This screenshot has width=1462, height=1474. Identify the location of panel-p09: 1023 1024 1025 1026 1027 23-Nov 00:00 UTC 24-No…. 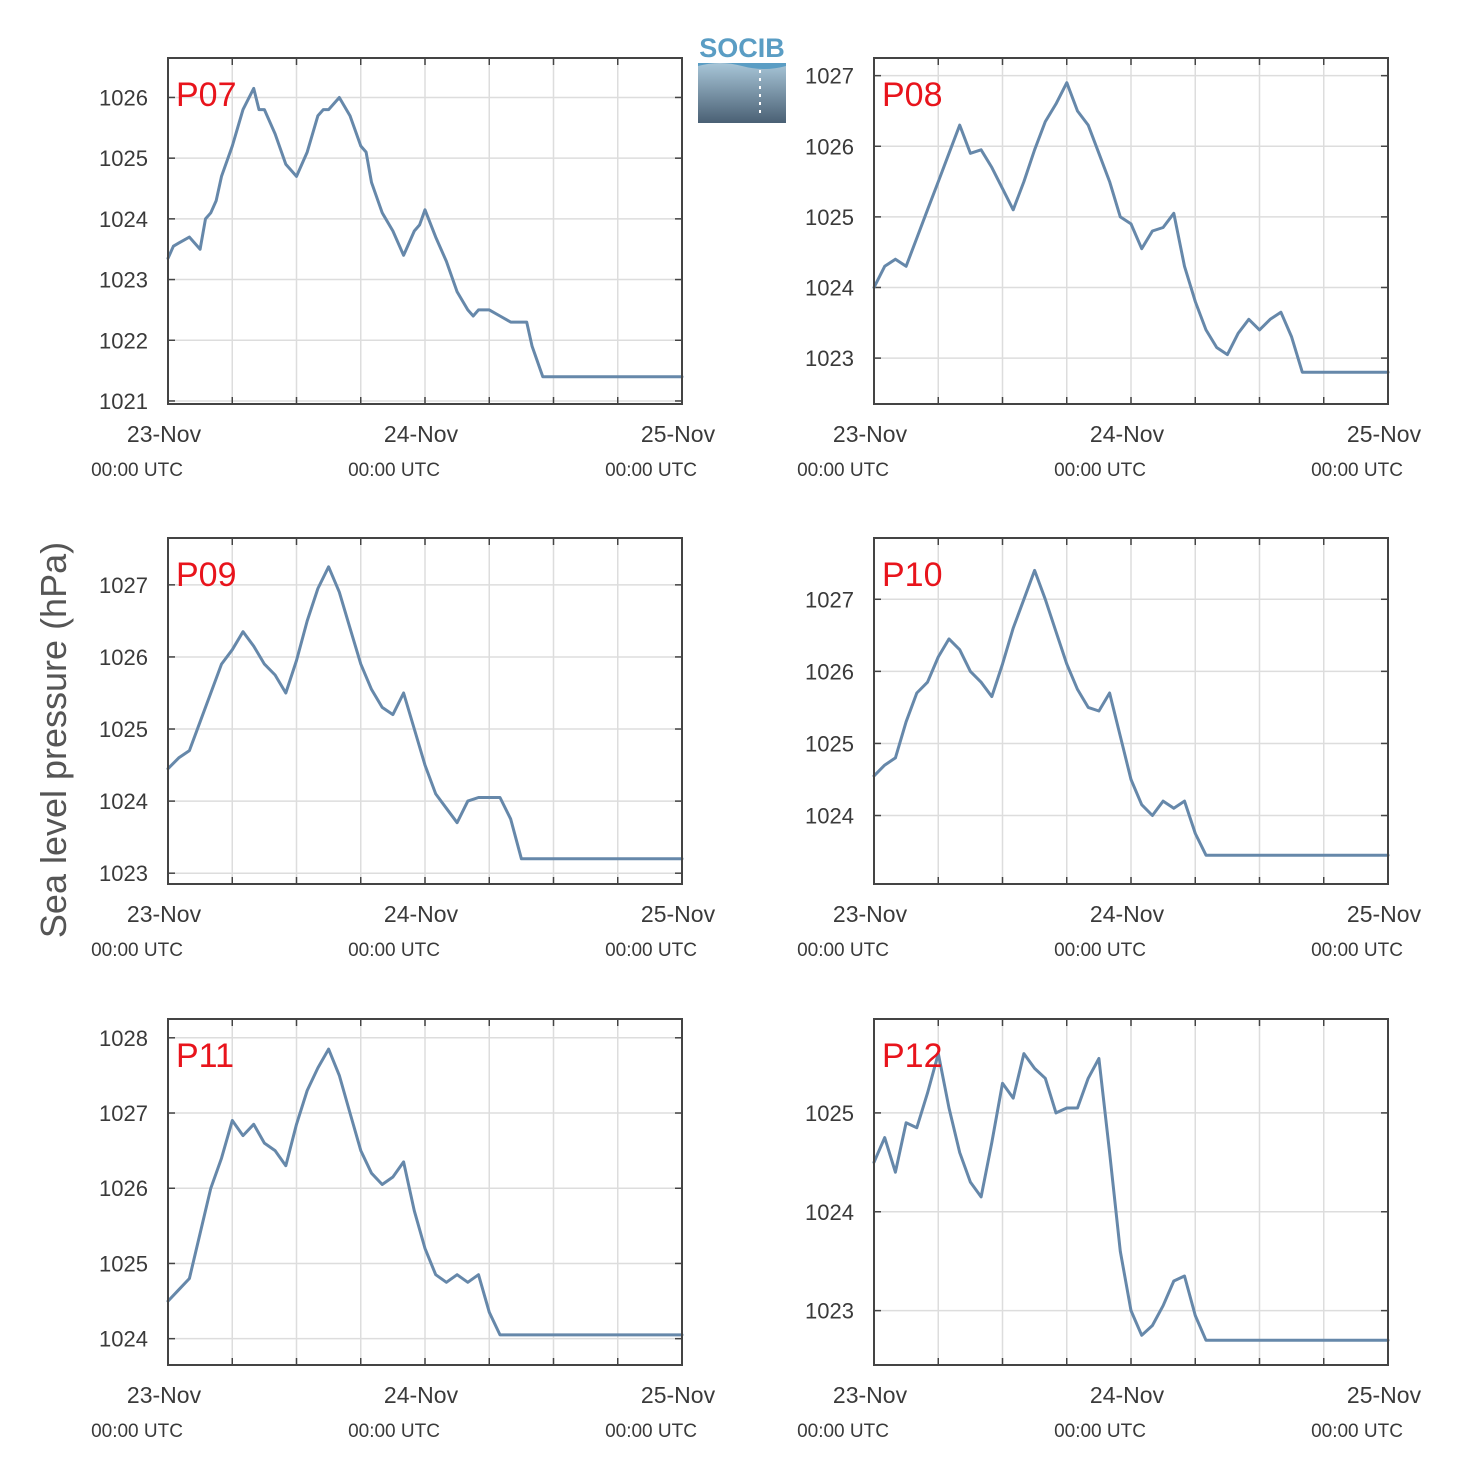
(403, 749).